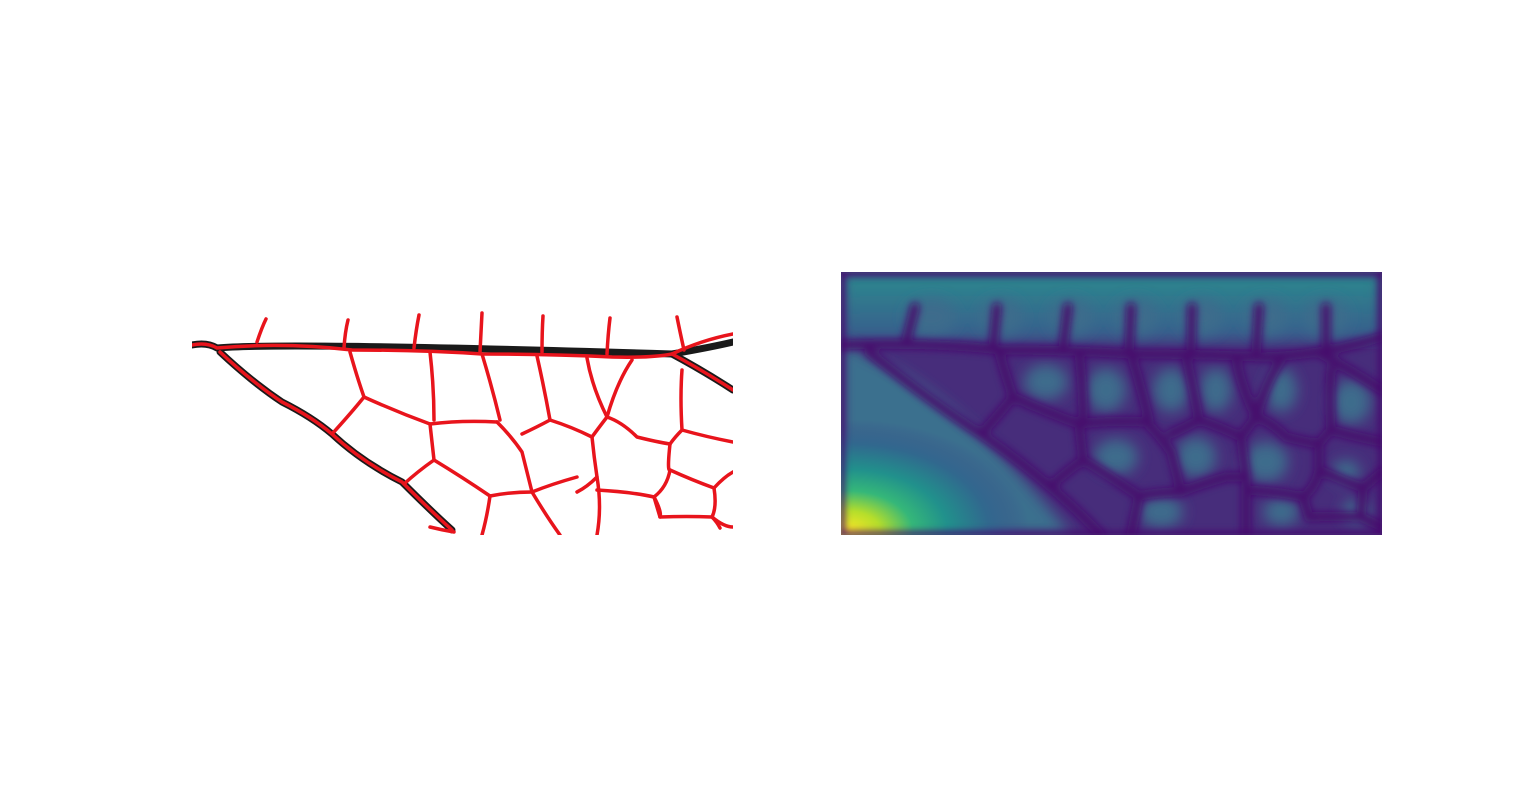  What do you see at coordinates (1111, 418) in the screenshot?
I see `heatmap-vein-ridges` at bounding box center [1111, 418].